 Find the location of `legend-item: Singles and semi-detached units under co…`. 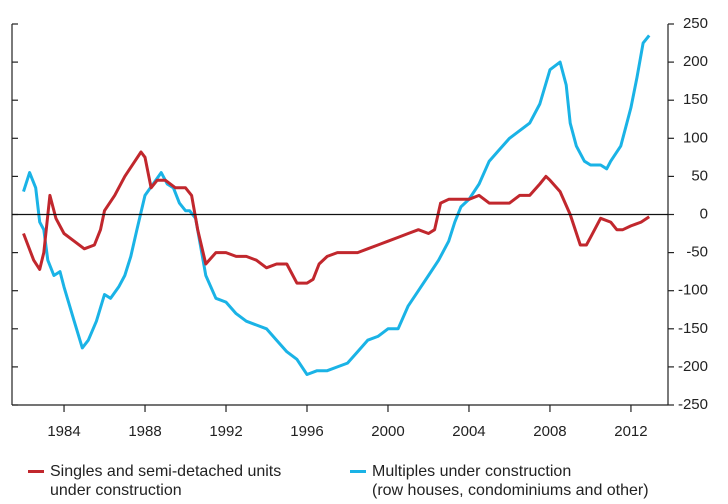

legend-item: Singles and semi-detached units under co… is located at coordinates (154, 481).